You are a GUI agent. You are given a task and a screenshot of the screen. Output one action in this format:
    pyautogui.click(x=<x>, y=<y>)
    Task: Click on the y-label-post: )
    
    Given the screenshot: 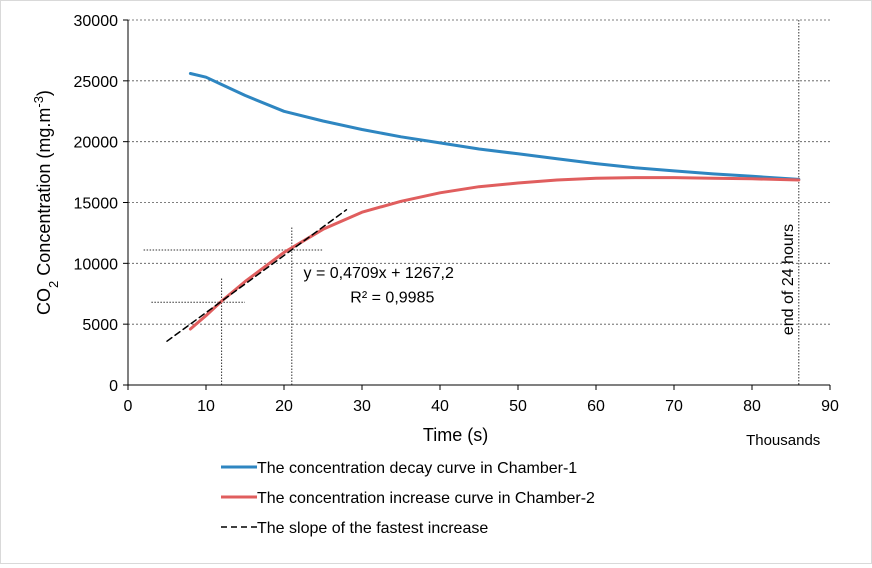 What is the action you would take?
    pyautogui.click(x=44, y=93)
    